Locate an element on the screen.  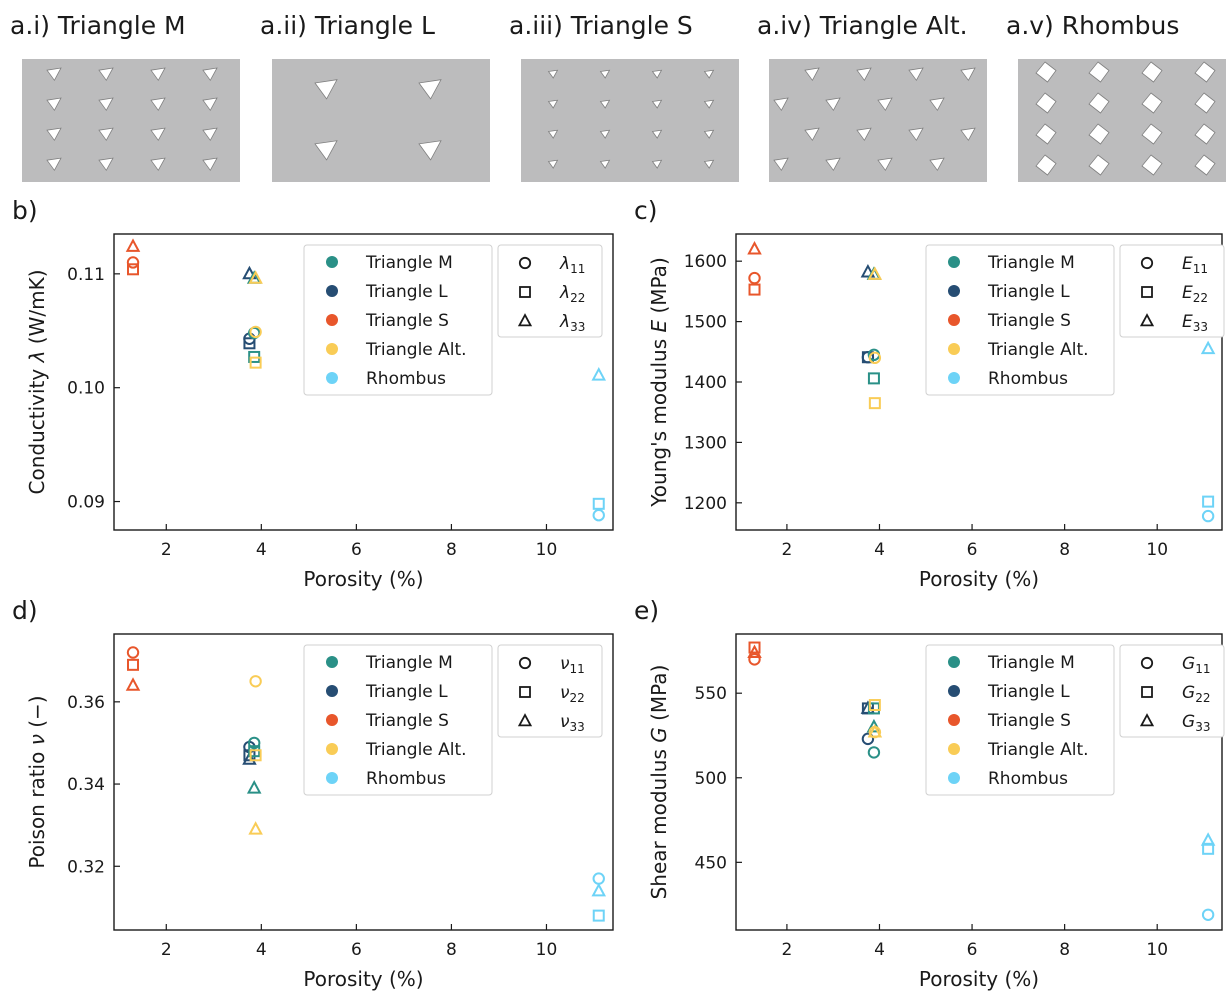
legend-marker-triangle is located at coordinates (525, 720).